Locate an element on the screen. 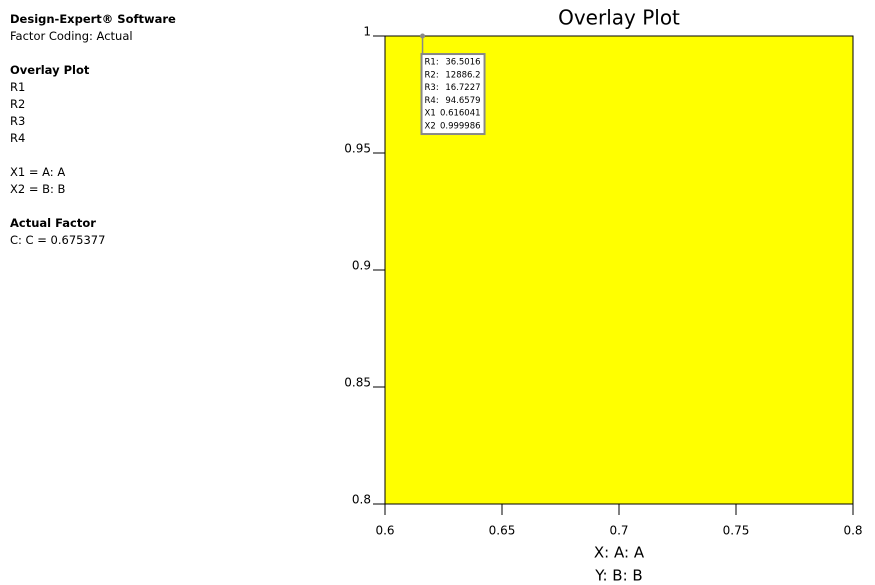 This screenshot has width=875, height=585. plot-heading: Overlay Plot is located at coordinates (50, 70).